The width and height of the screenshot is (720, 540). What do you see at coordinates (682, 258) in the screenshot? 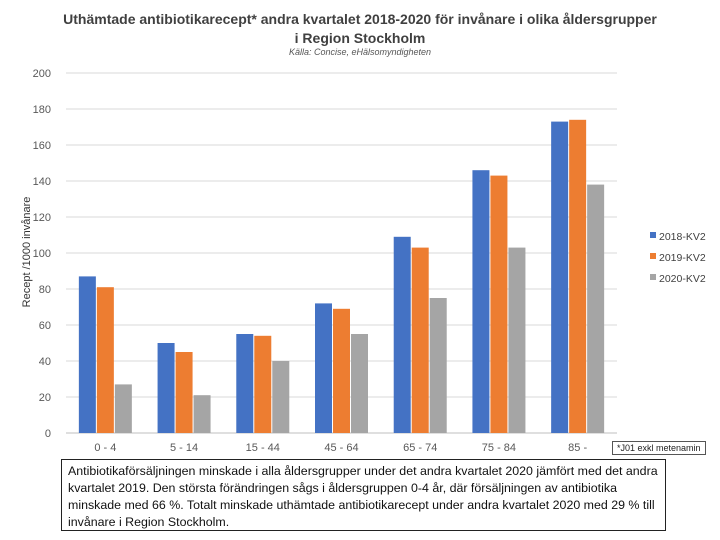
I see `legend-label: 2019-KV2` at bounding box center [682, 258].